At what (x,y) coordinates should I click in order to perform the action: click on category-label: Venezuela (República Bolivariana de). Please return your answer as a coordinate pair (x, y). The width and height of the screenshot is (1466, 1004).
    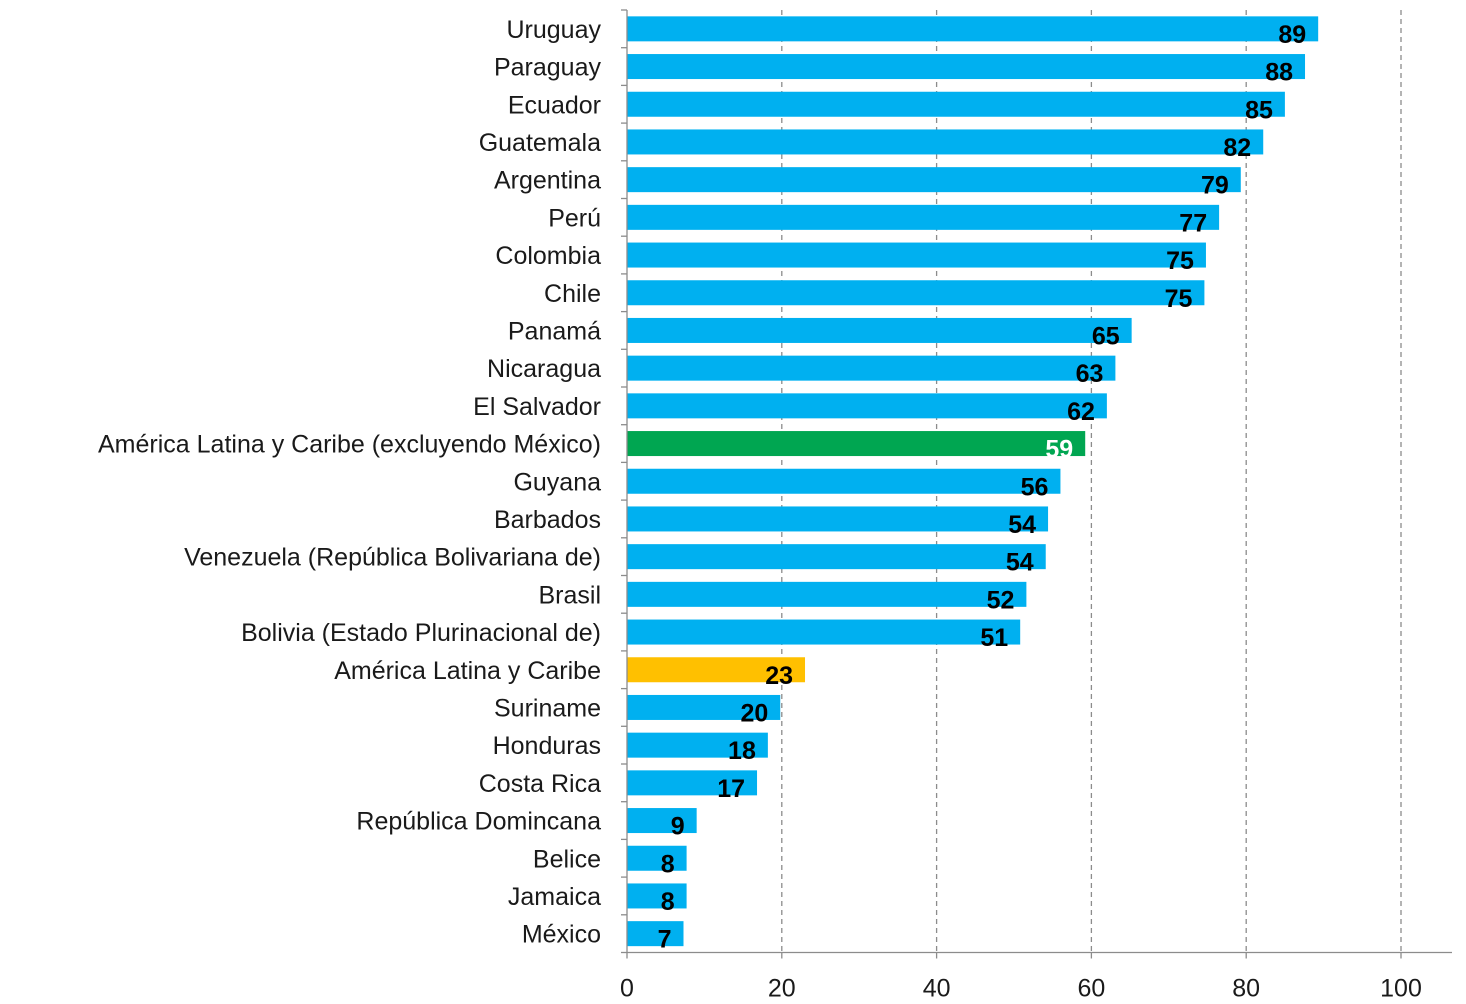
    Looking at the image, I should click on (392, 558).